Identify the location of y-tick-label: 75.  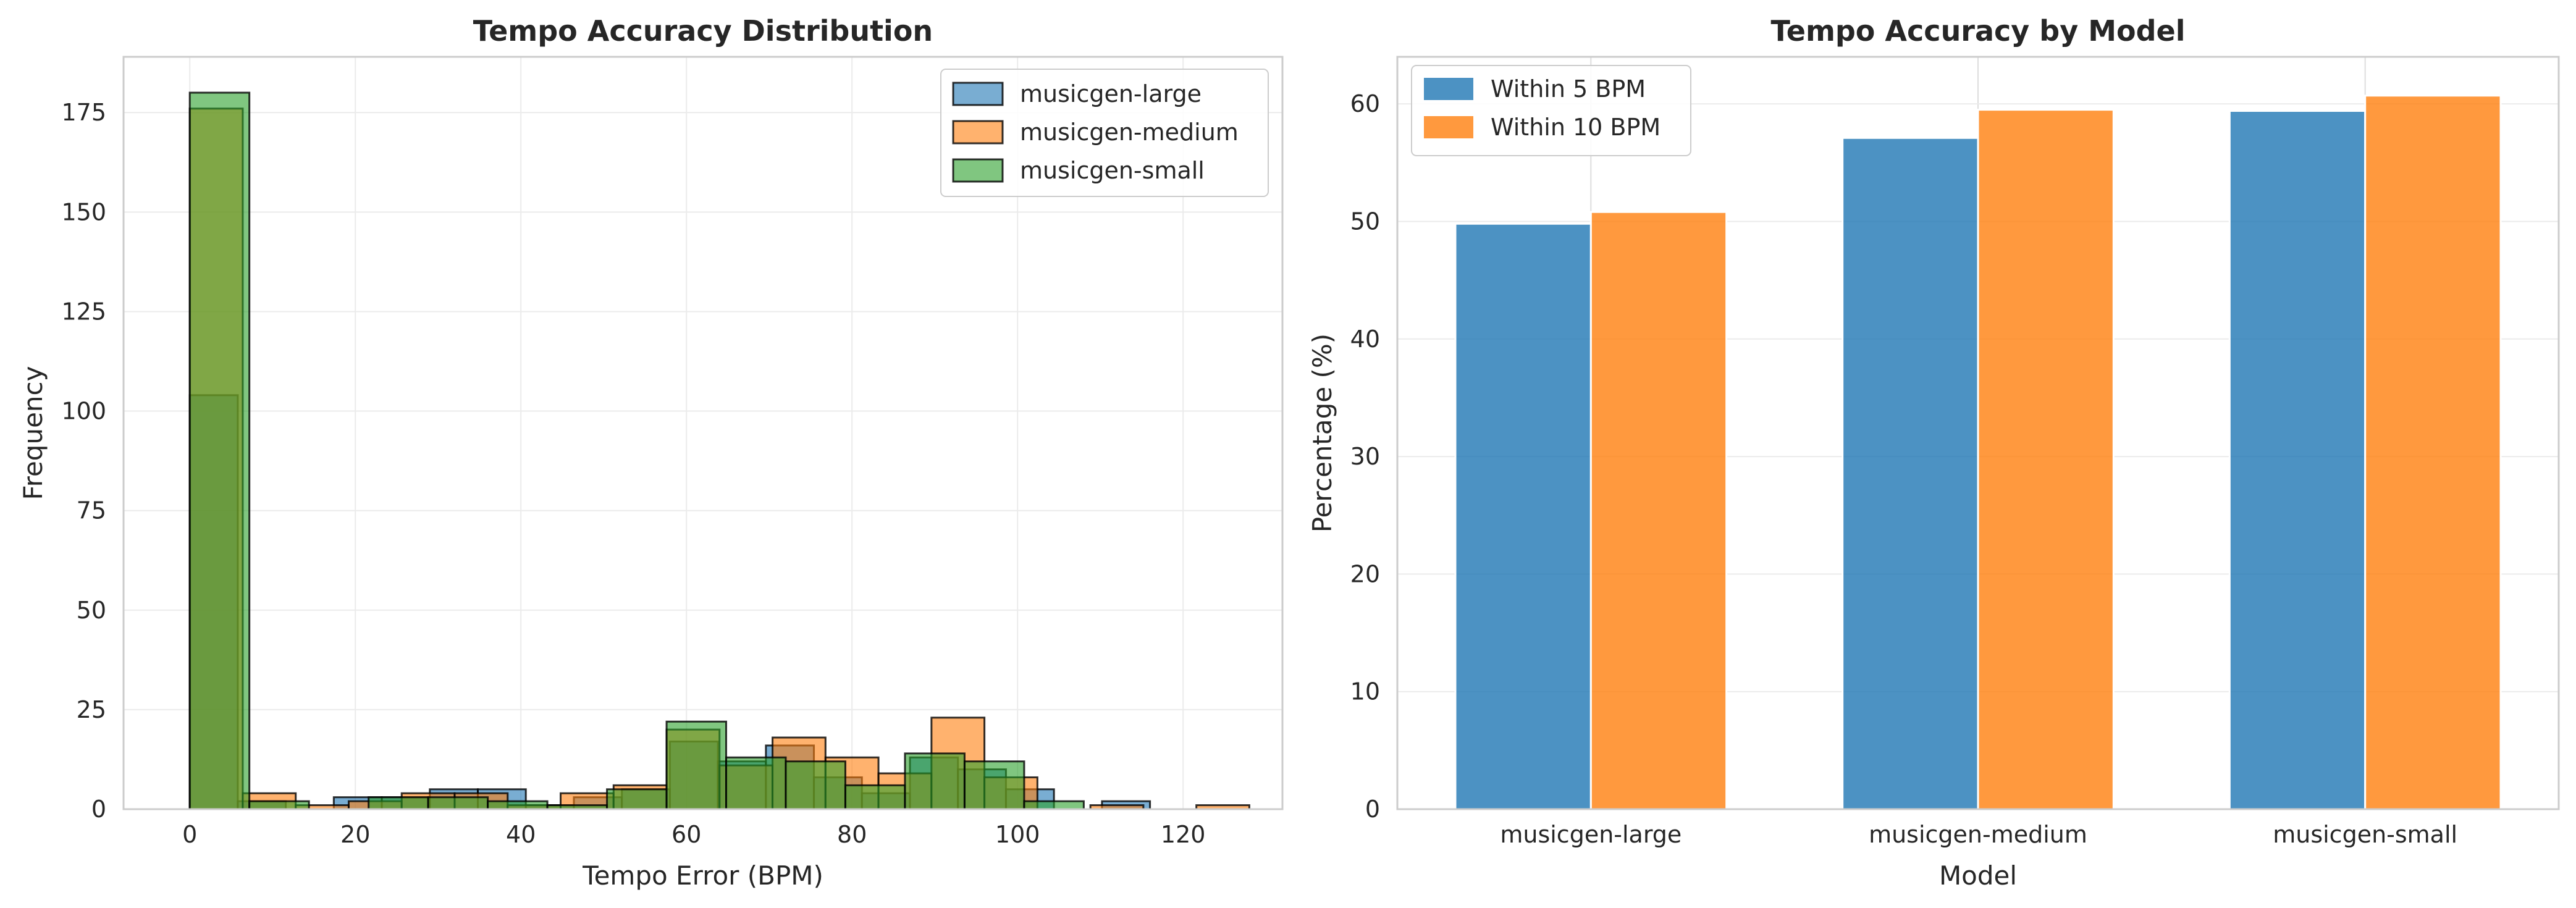
(91, 511).